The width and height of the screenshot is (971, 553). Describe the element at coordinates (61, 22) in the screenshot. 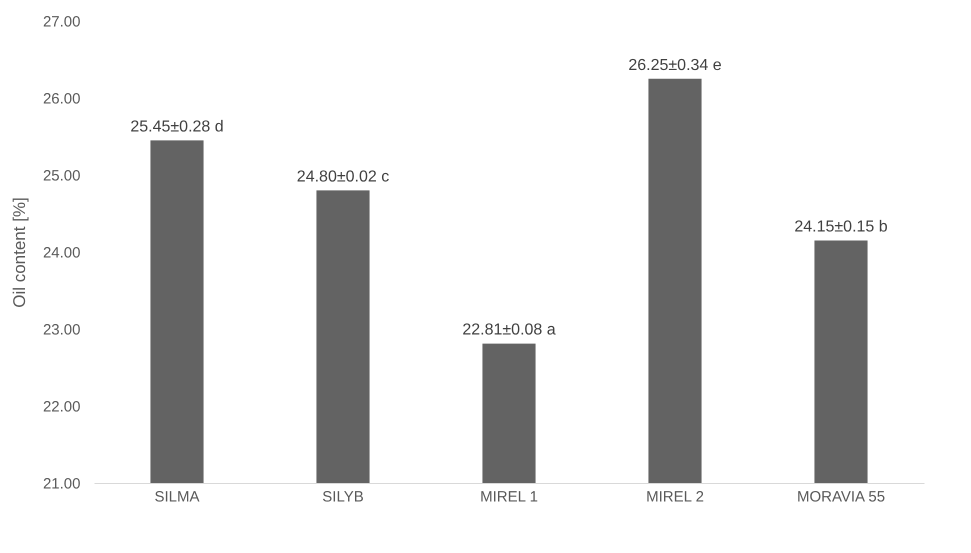

I see `y-tick-label: 27.00` at that location.